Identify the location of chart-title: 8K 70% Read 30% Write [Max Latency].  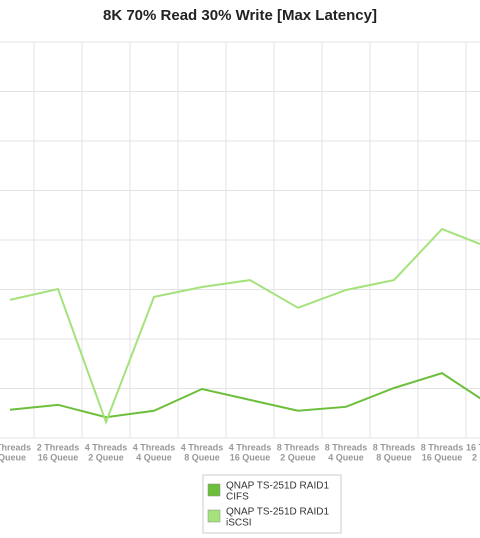
(240, 15).